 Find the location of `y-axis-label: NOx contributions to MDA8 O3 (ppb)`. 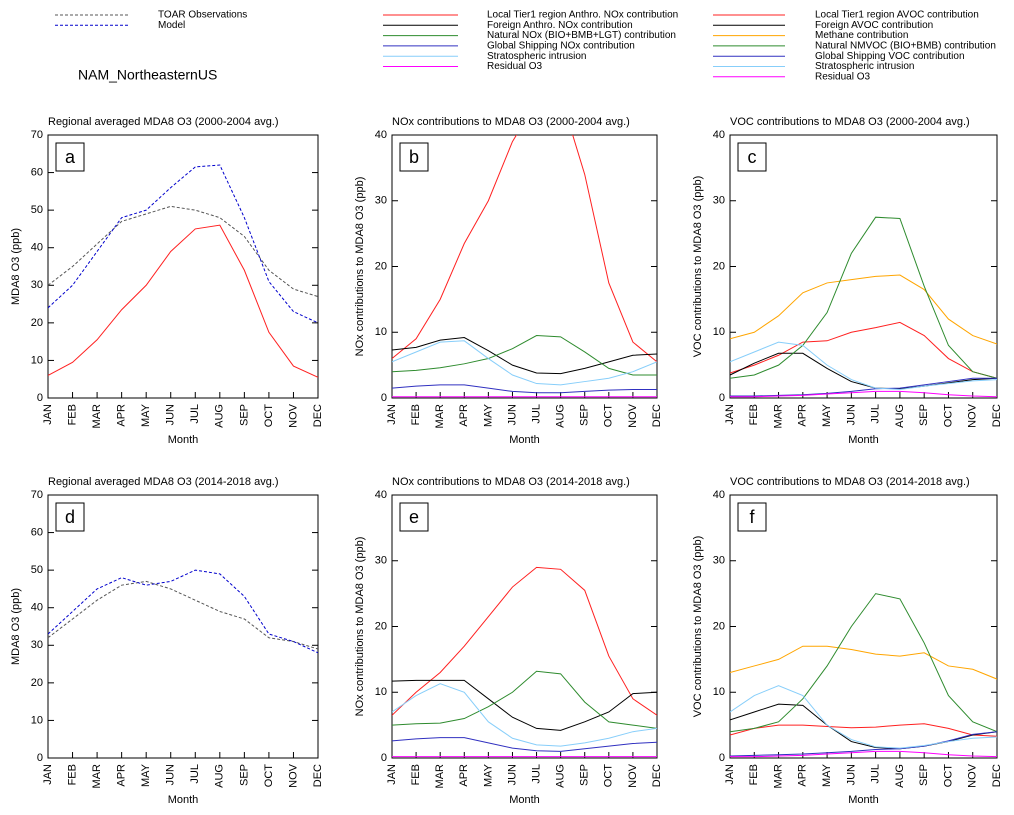

y-axis-label: NOx contributions to MDA8 O3 (ppb) is located at coordinates (360, 267).